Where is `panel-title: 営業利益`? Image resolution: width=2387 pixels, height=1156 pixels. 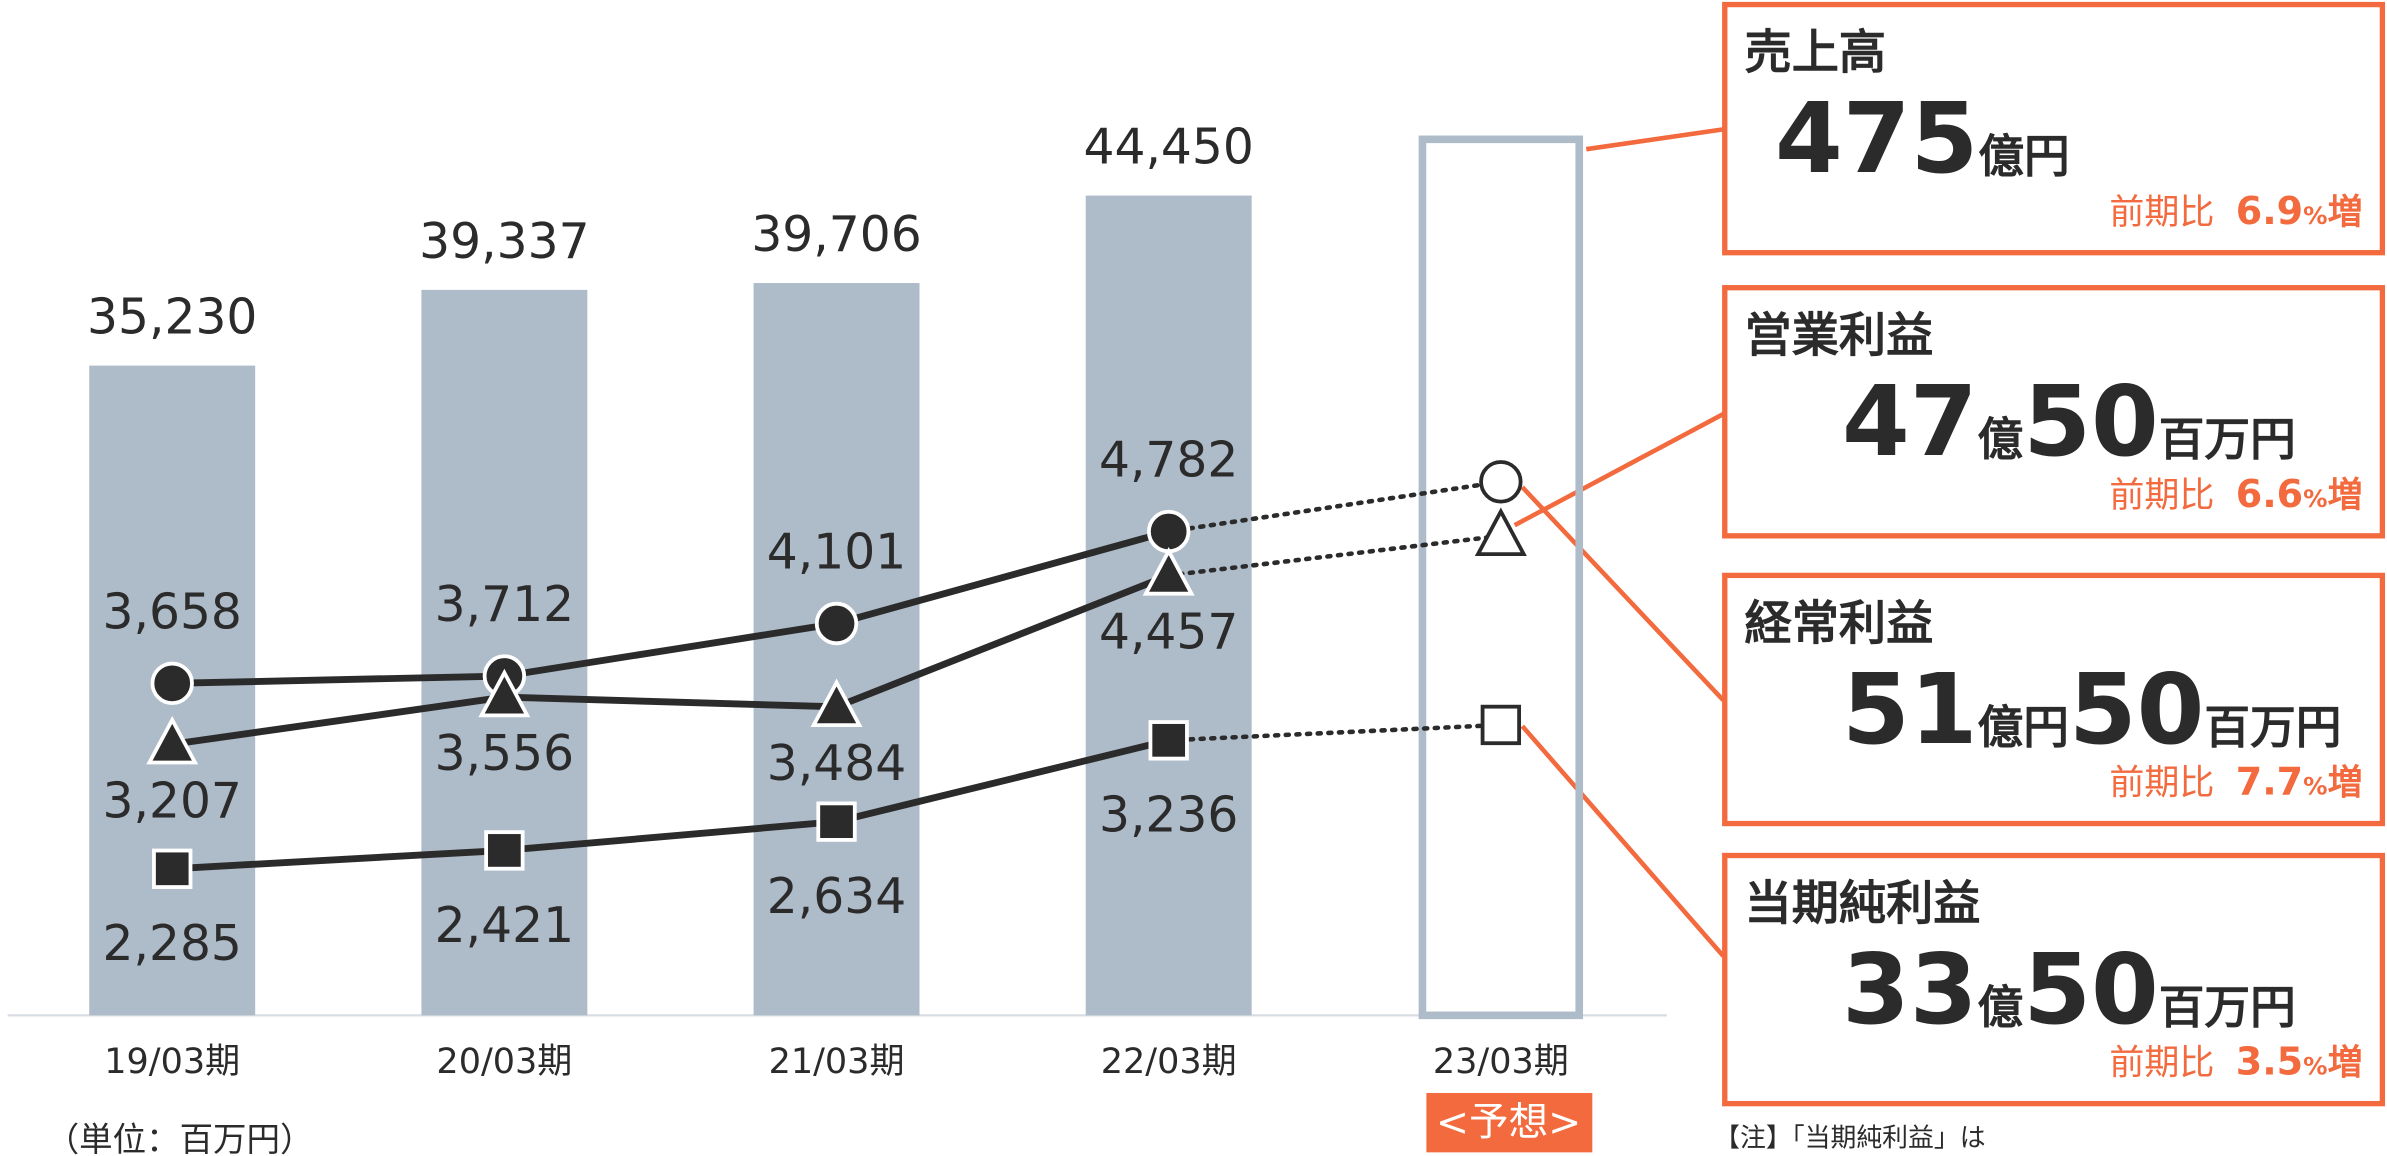 panel-title: 営業利益 is located at coordinates (1839, 336).